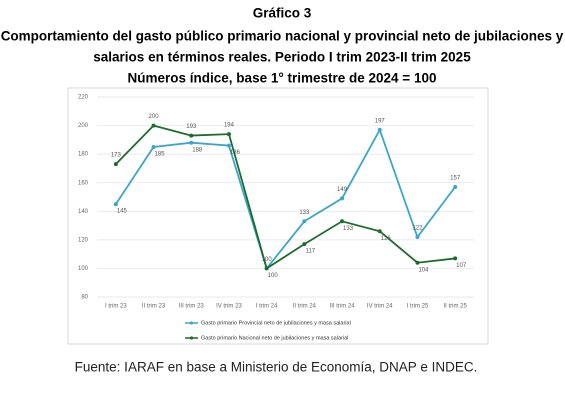 The height and width of the screenshot is (401, 565). What do you see at coordinates (116, 156) in the screenshot?
I see `data-label: 173` at bounding box center [116, 156].